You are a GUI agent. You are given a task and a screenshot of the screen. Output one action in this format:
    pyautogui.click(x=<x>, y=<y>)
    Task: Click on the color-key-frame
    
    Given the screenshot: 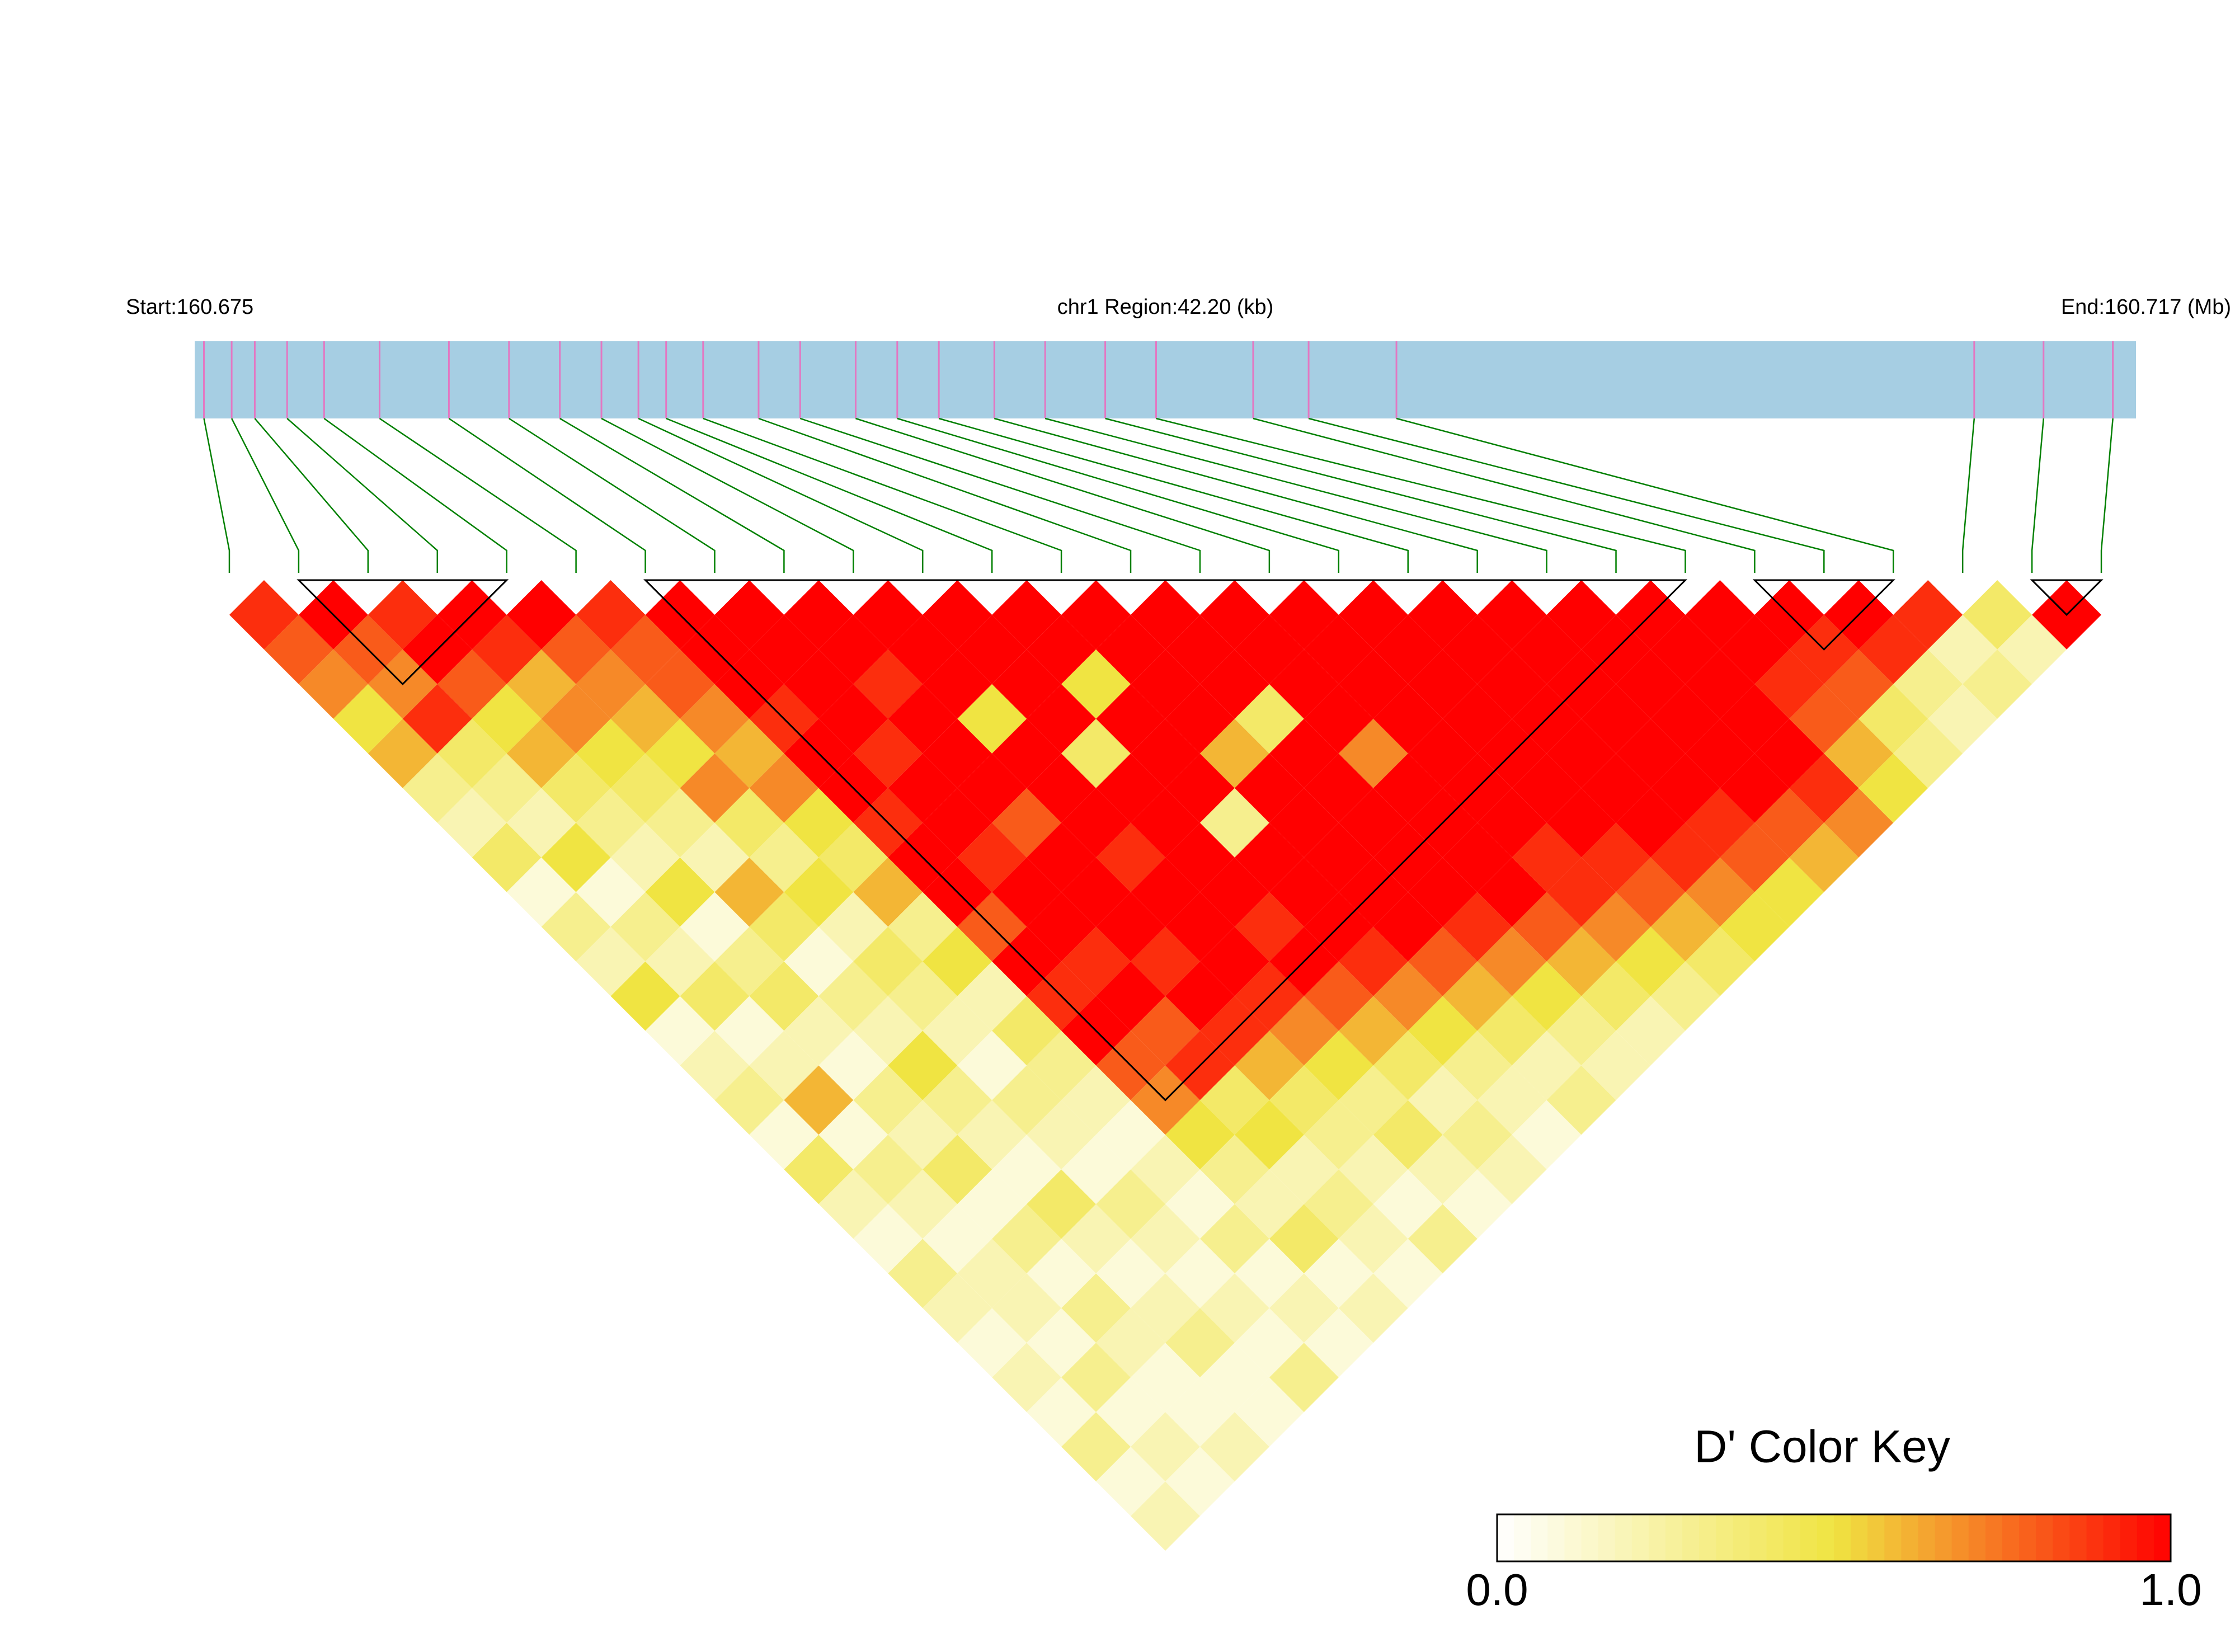 What is the action you would take?
    pyautogui.click(x=1834, y=1537)
    